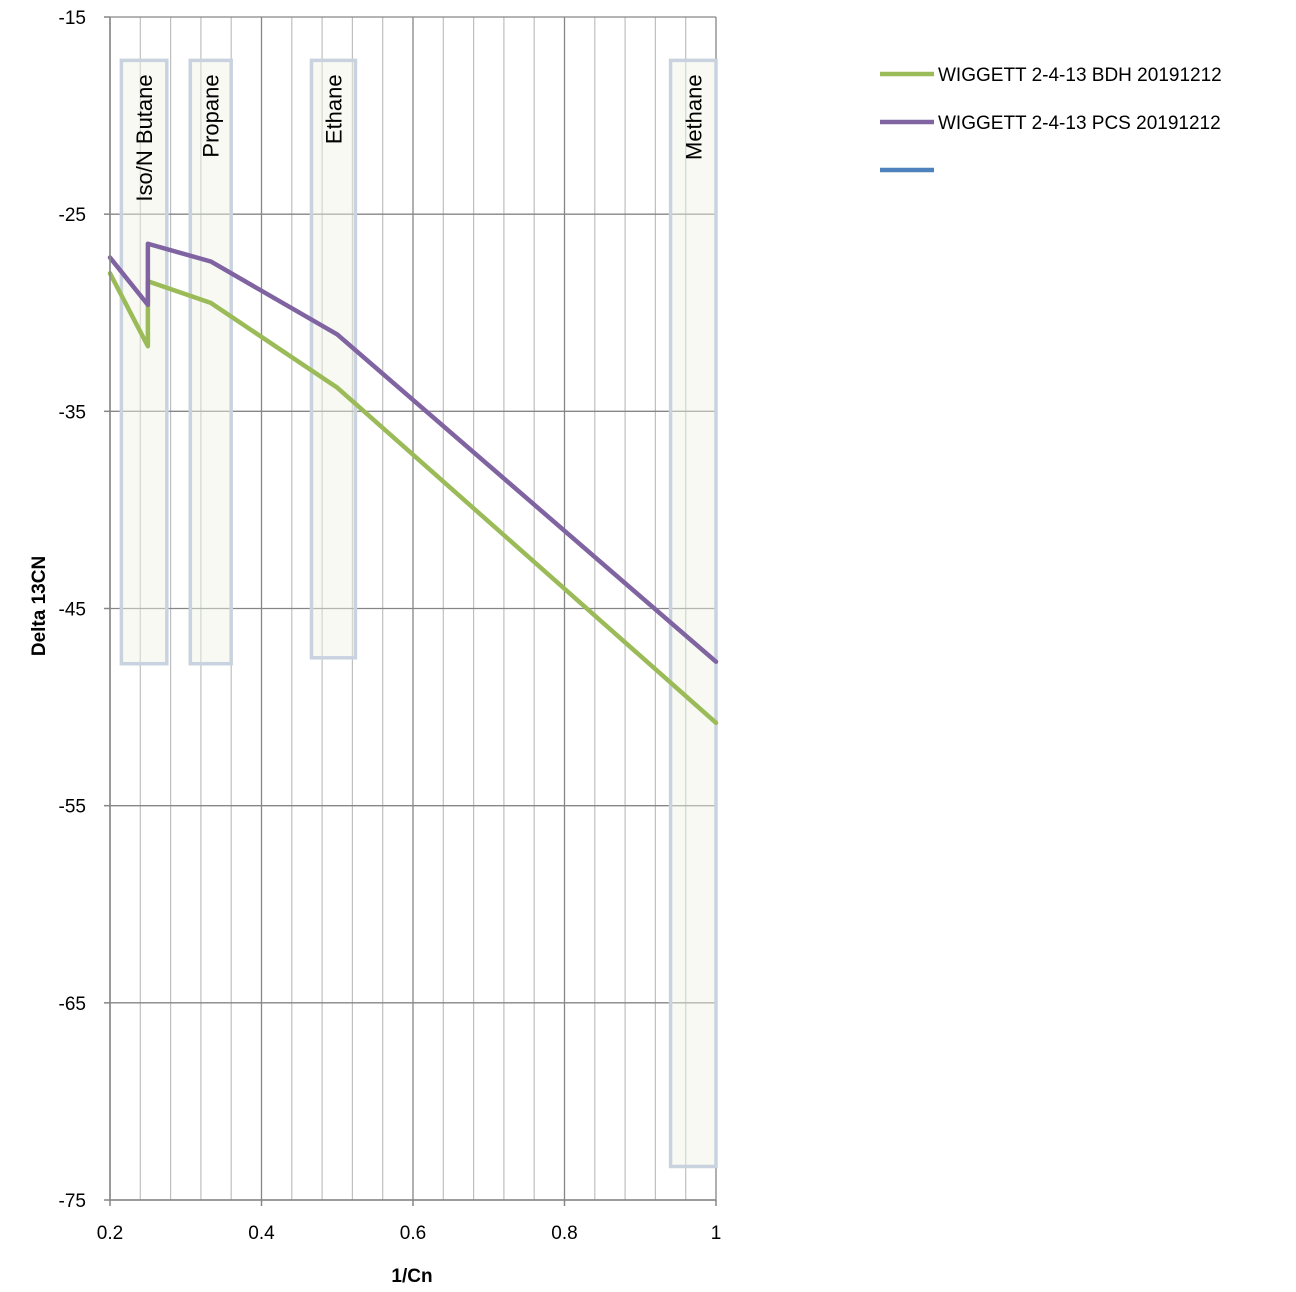 The height and width of the screenshot is (1292, 1296). Describe the element at coordinates (693, 117) in the screenshot. I see `band-label: Methane` at that location.